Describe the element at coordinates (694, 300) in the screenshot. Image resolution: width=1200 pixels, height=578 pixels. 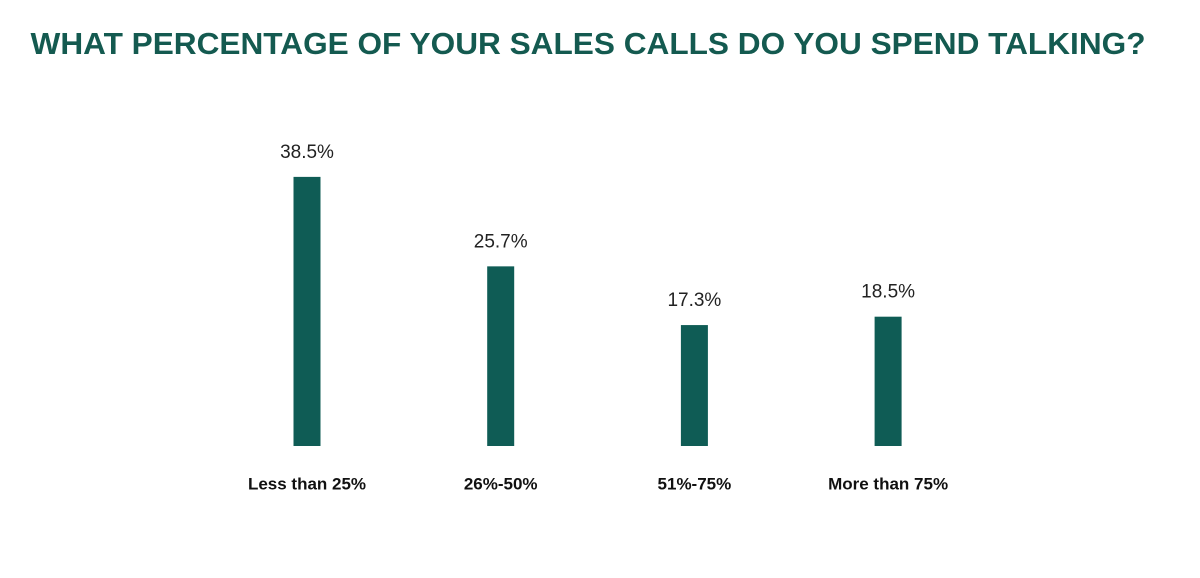
I see `value-label: 17.3%` at that location.